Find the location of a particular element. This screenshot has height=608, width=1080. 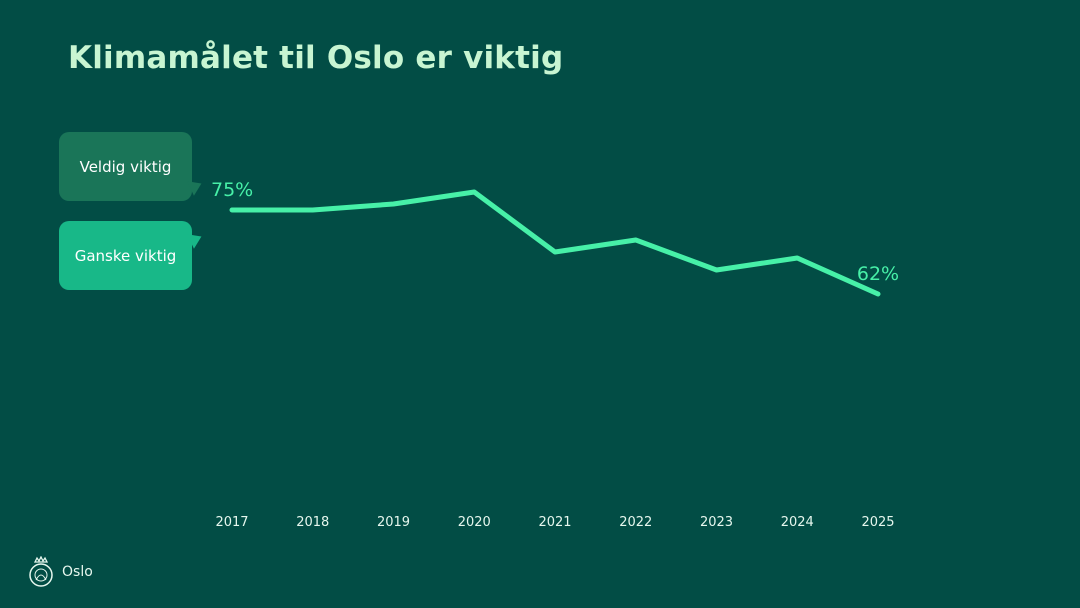

x-tick-label: 2020 is located at coordinates (474, 522).